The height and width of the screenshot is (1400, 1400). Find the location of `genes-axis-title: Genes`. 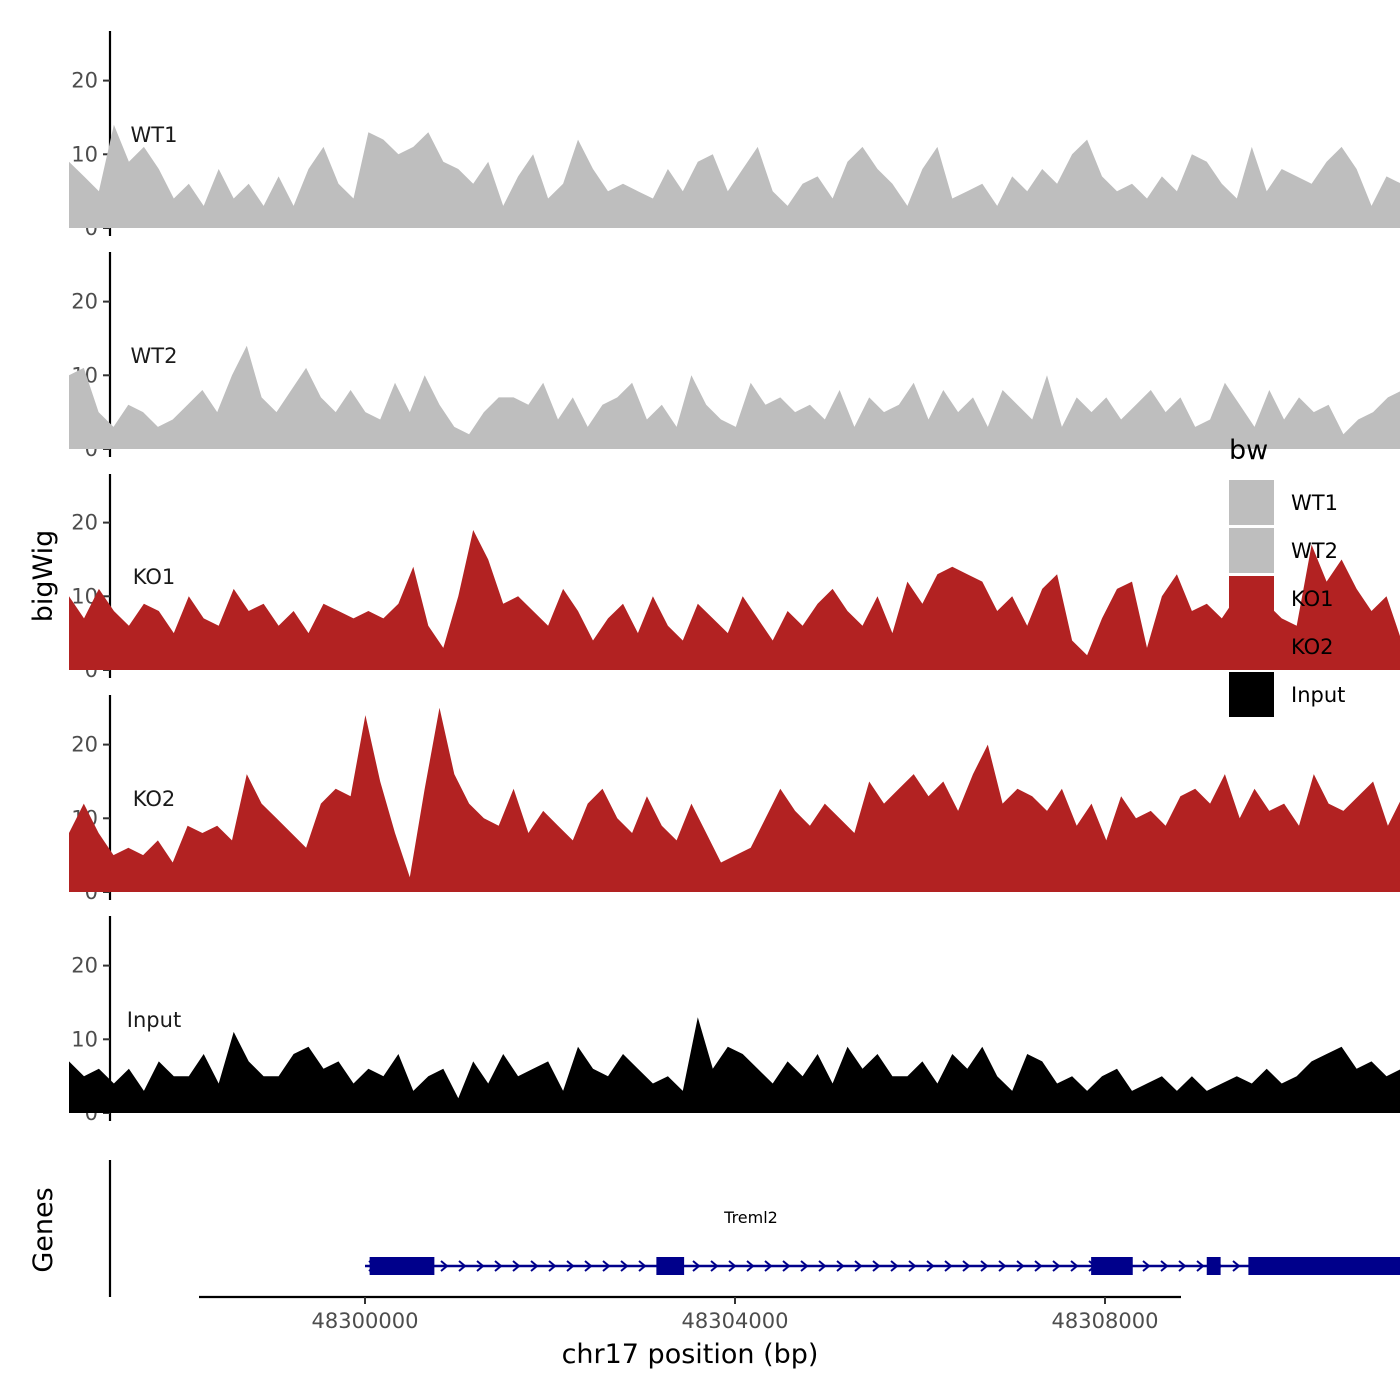

genes-axis-title: Genes is located at coordinates (43, 1229).